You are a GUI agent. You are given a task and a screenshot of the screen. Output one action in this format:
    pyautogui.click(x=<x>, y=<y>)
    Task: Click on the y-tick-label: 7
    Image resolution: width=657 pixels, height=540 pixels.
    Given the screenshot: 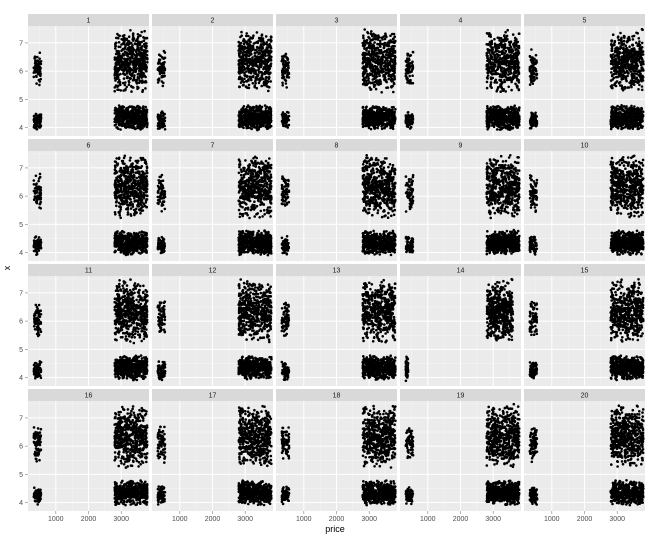 What is the action you would take?
    pyautogui.click(x=21, y=43)
    